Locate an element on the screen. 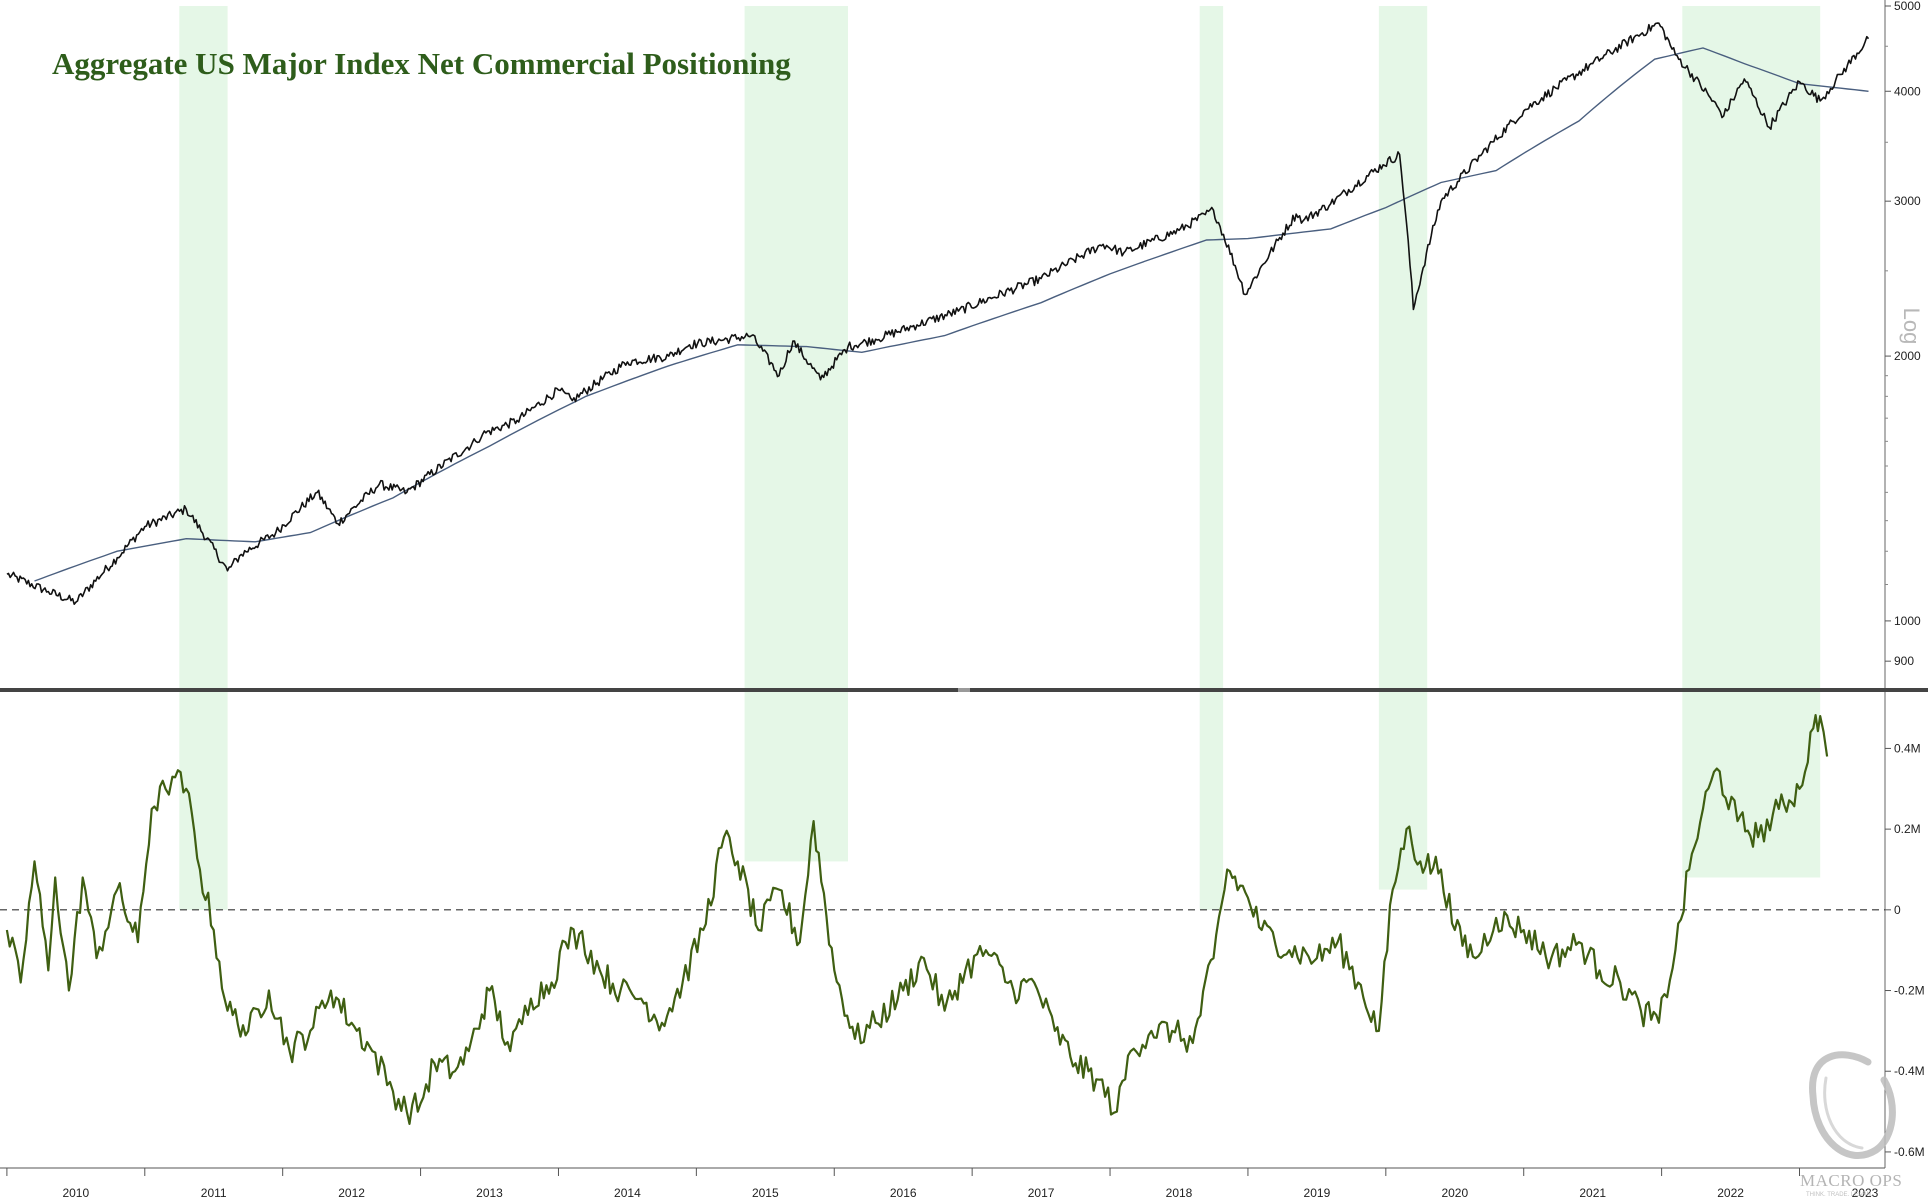 Image resolution: width=1928 pixels, height=1200 pixels. lower-tick-label: 0.2M is located at coordinates (1907, 829).